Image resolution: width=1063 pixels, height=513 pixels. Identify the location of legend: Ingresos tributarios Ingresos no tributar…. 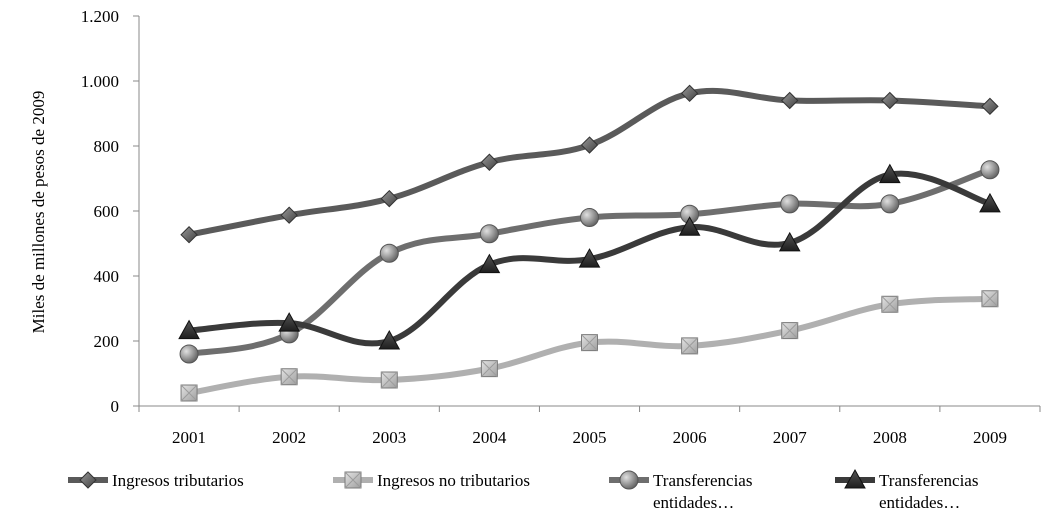
(523, 490).